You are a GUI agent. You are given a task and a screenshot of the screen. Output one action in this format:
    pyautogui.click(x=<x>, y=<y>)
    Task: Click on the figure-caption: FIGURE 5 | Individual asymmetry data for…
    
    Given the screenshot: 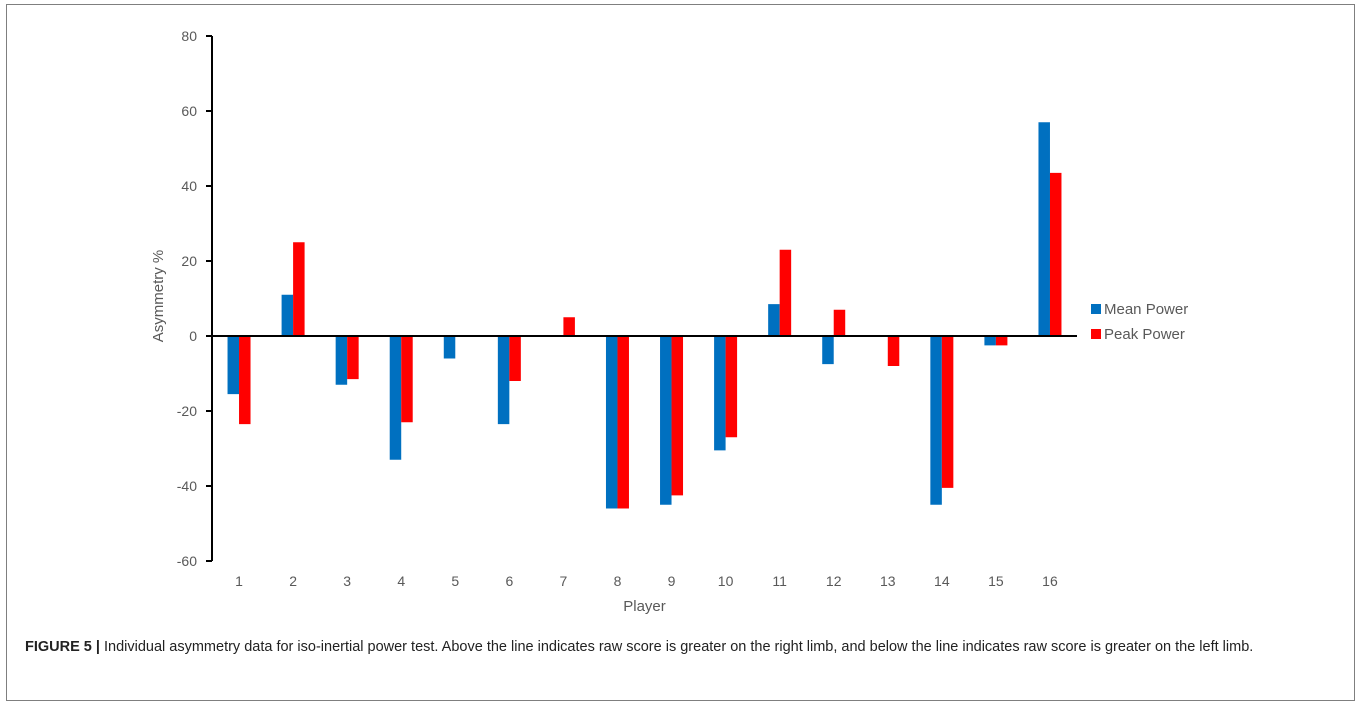 What is the action you would take?
    pyautogui.click(x=680, y=647)
    